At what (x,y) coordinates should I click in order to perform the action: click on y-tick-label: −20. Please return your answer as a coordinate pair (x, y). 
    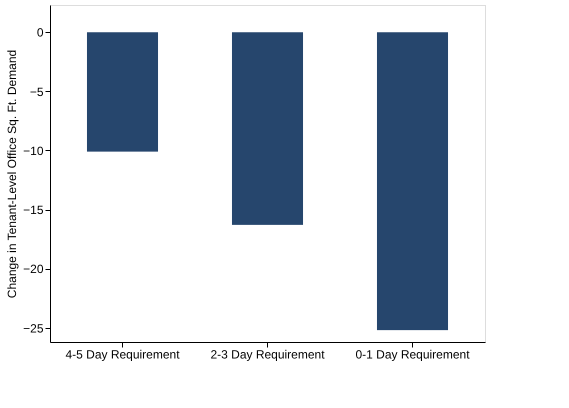
    Looking at the image, I should click on (33, 269).